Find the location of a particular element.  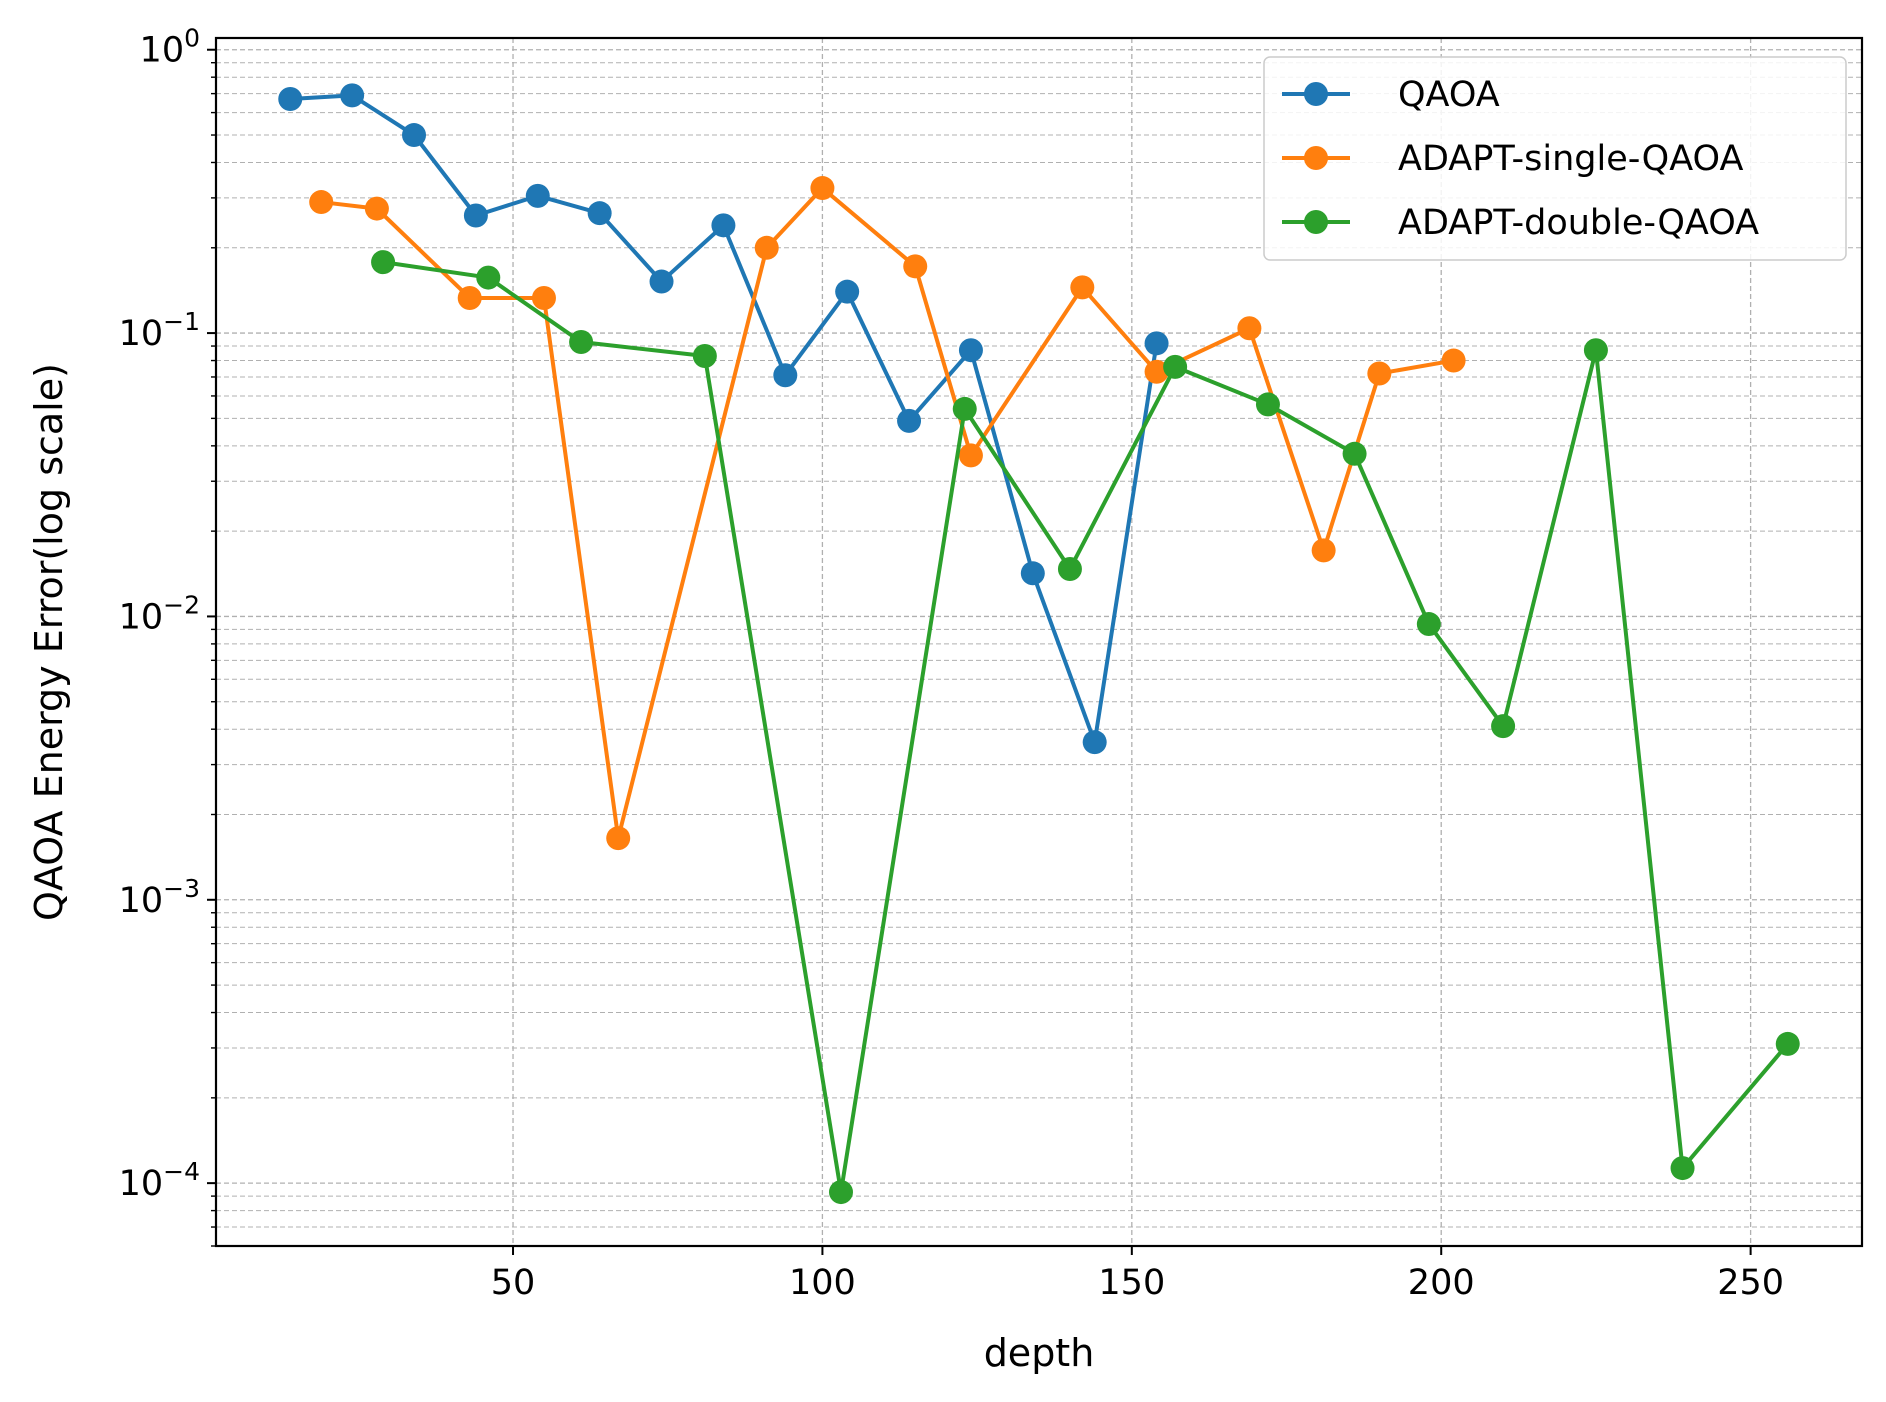

legend-label: ADAPT-single-QAOA is located at coordinates (1570, 159).